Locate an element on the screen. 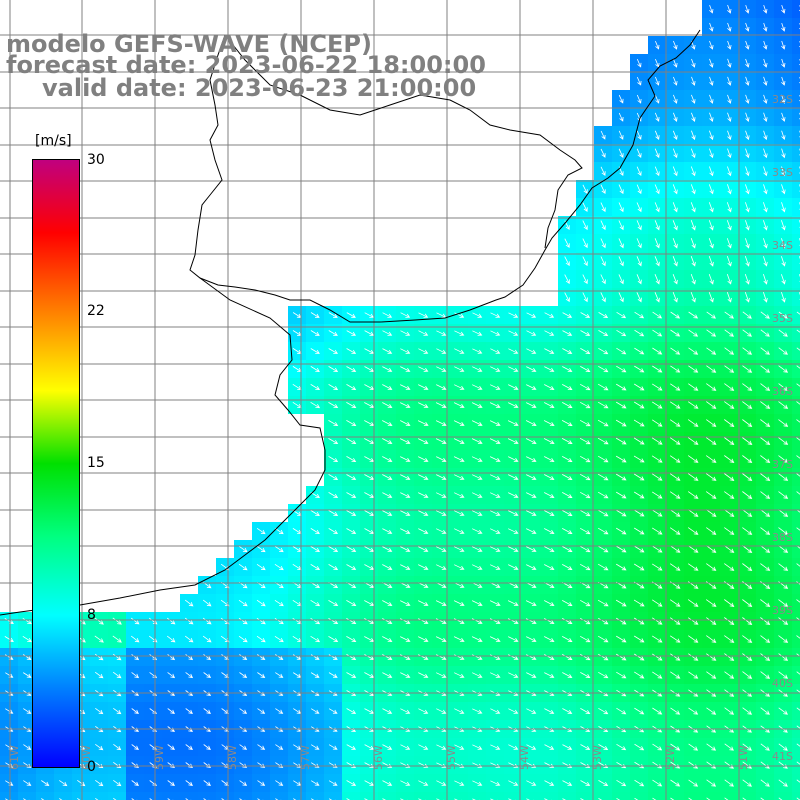  latitude-label: 35S is located at coordinates (782, 318).